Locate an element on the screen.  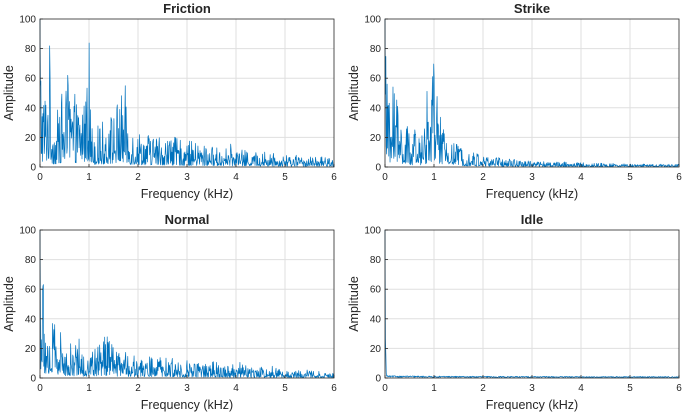
chart-title: Strike is located at coordinates (532, 8).